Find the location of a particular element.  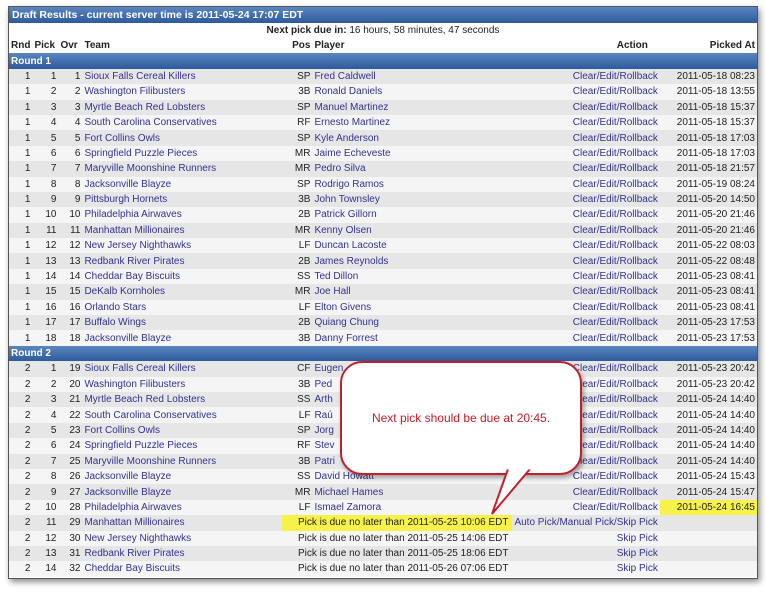

player-link: Joe Hall is located at coordinates (332, 292).